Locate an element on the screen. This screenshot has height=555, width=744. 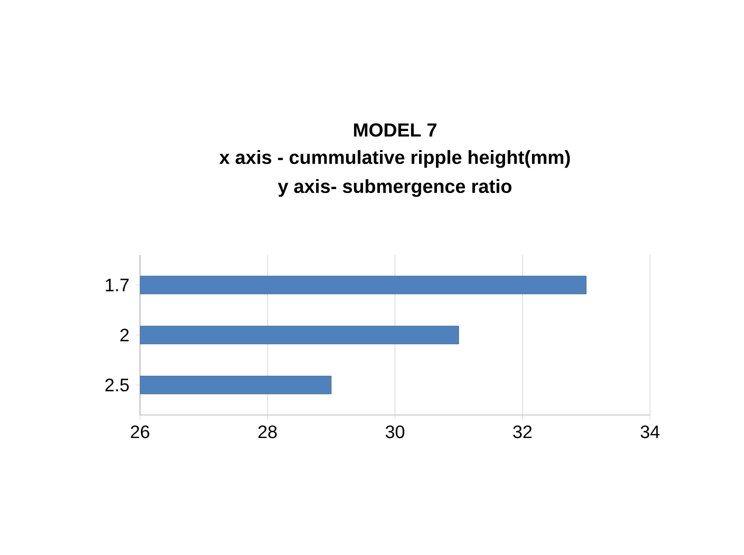
x-tick-label: 34 is located at coordinates (650, 431).